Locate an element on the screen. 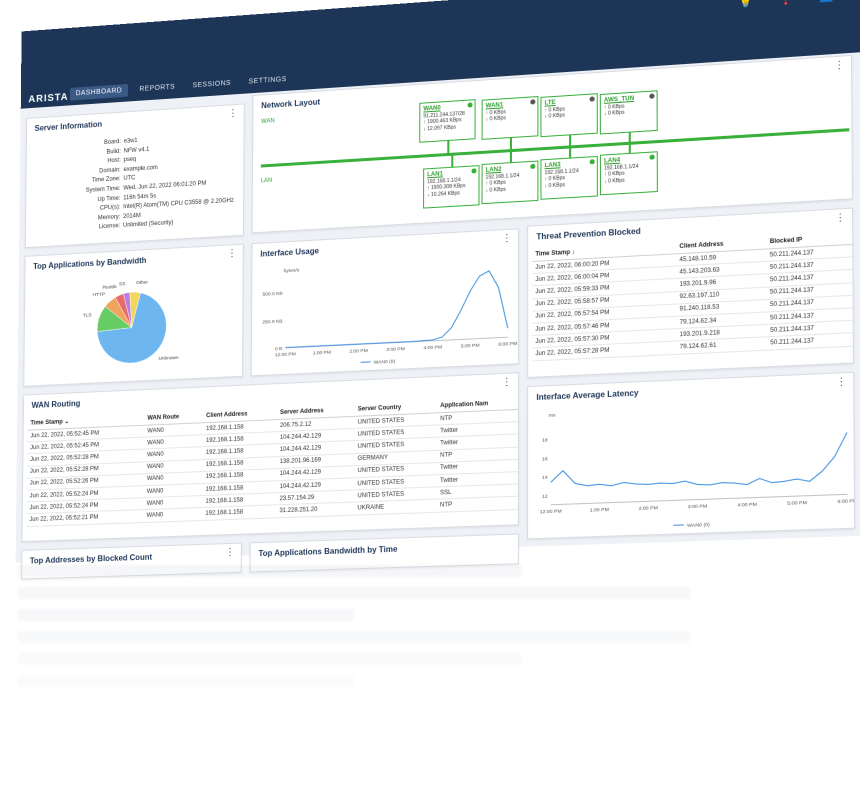 The height and width of the screenshot is (790, 860). wan-node-wan1: WAN1 ↑ 0 KBps ↓ 0 KBps is located at coordinates (510, 118).